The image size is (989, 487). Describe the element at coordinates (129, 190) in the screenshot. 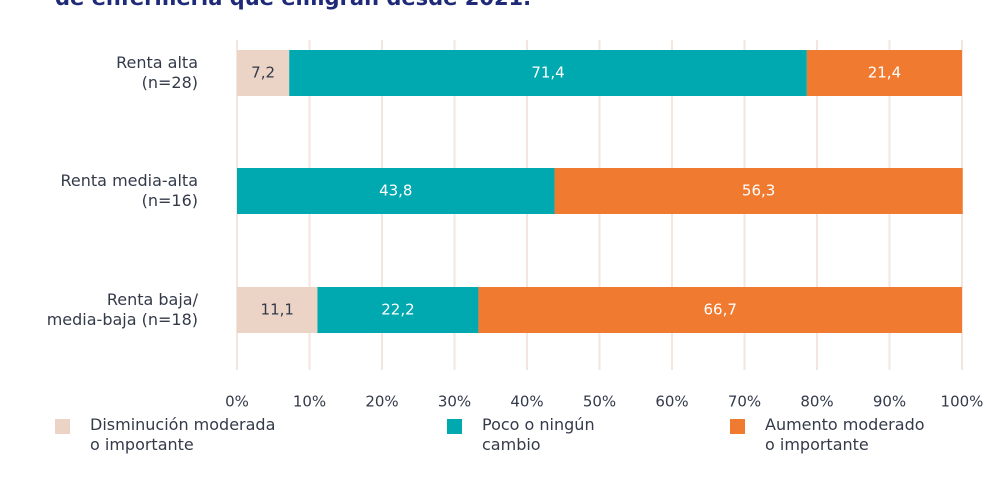

I see `category-label: Renta media-alta (n=16)` at that location.